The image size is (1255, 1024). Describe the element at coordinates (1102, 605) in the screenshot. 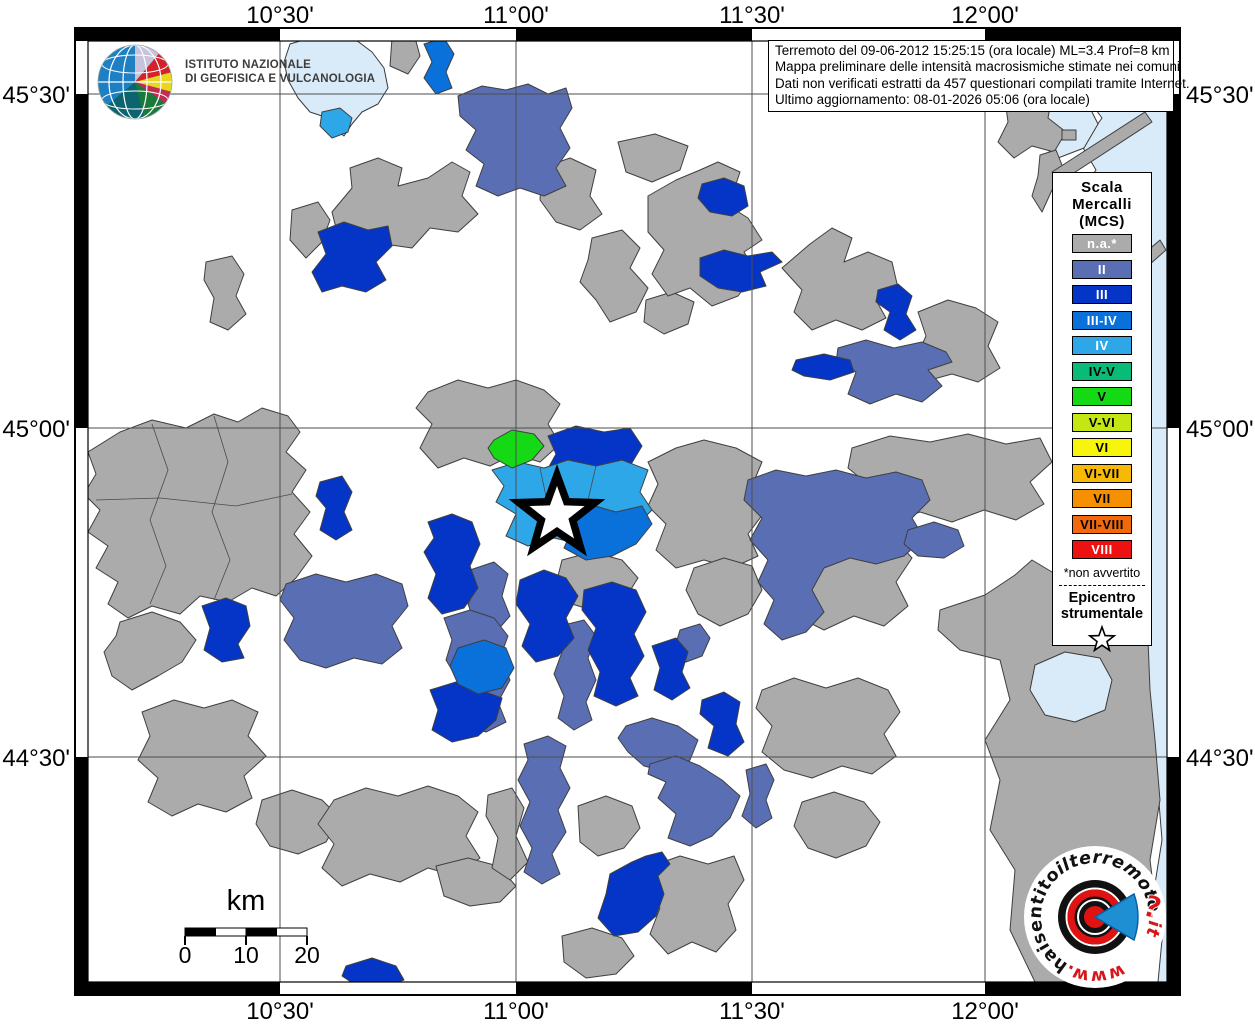

I see `legend-epicenter-label: Epicentro strumentale` at that location.